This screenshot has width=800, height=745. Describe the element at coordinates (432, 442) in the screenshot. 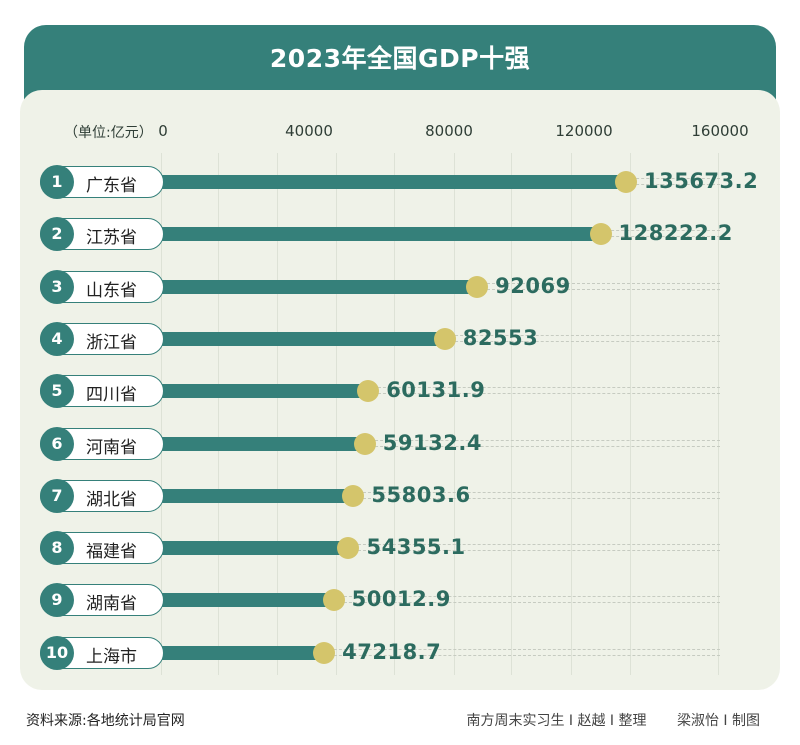

I see `value-label: 59132.4` at that location.